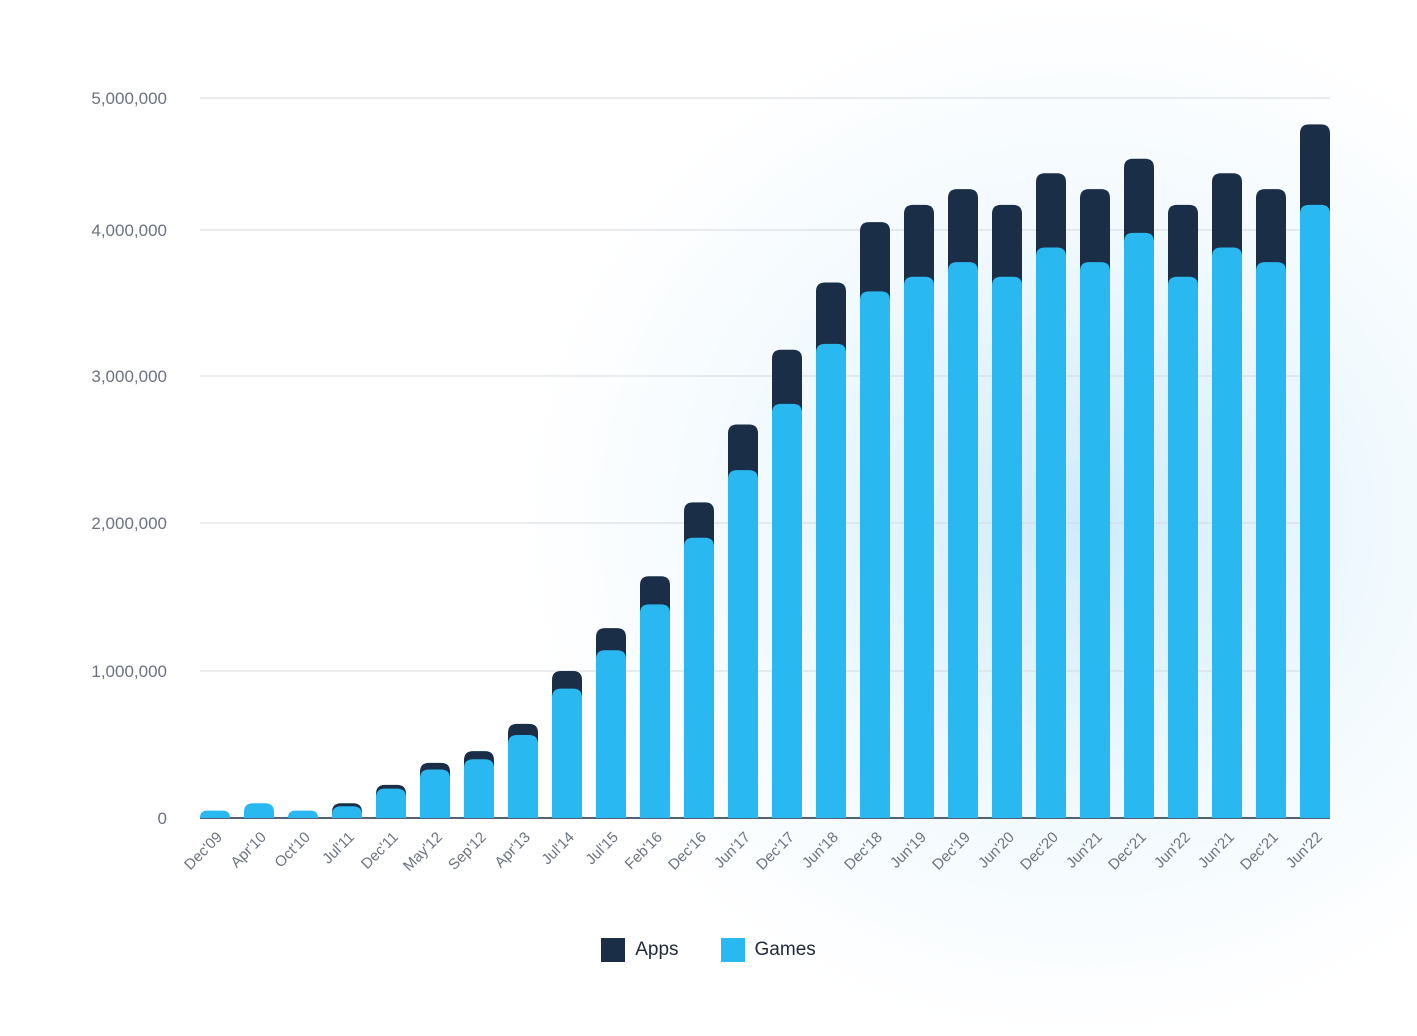  Describe the element at coordinates (775, 851) in the screenshot. I see `x-tick-label: Dec'17` at that location.